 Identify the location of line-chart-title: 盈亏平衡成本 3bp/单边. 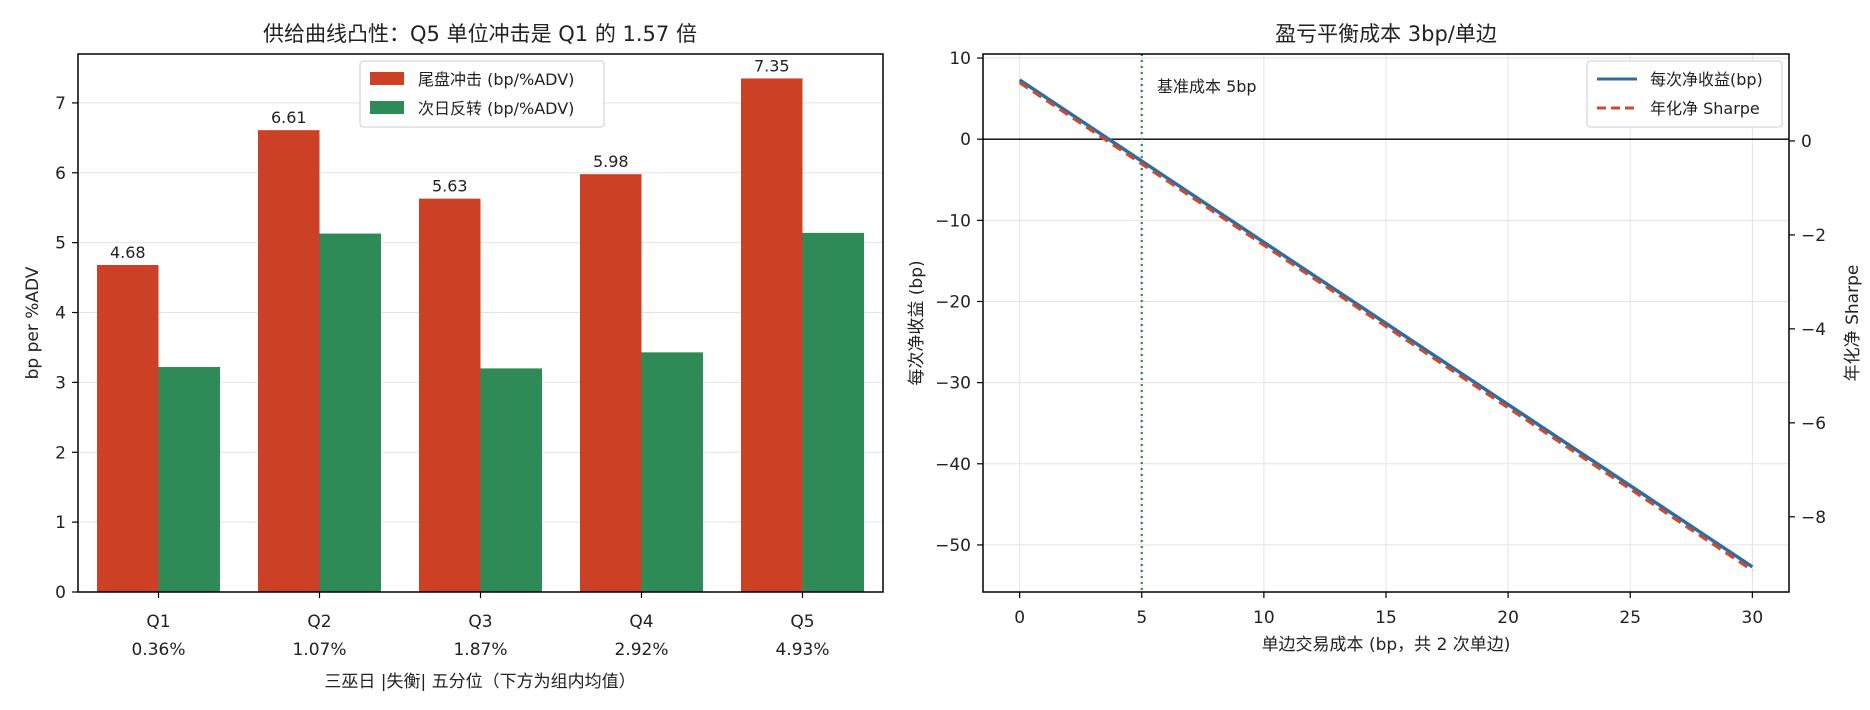
(1386, 34).